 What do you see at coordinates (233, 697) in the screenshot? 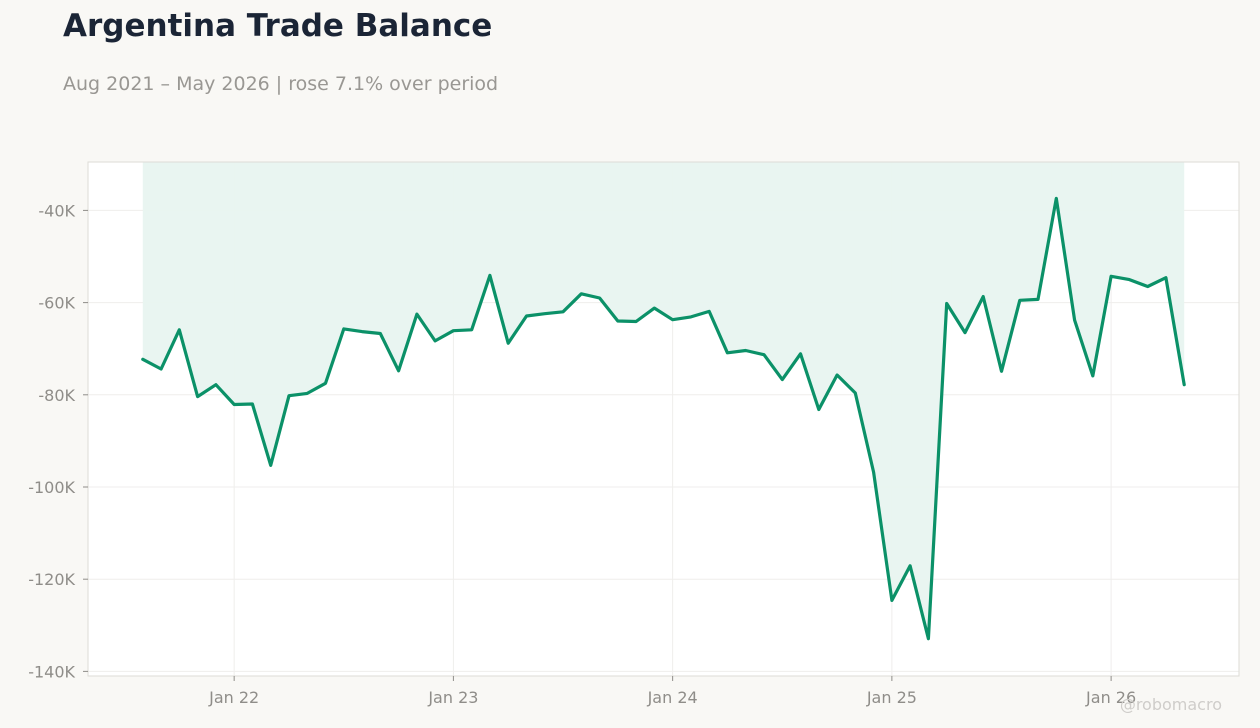
I see `x-tick-label: Jan 22` at bounding box center [233, 697].